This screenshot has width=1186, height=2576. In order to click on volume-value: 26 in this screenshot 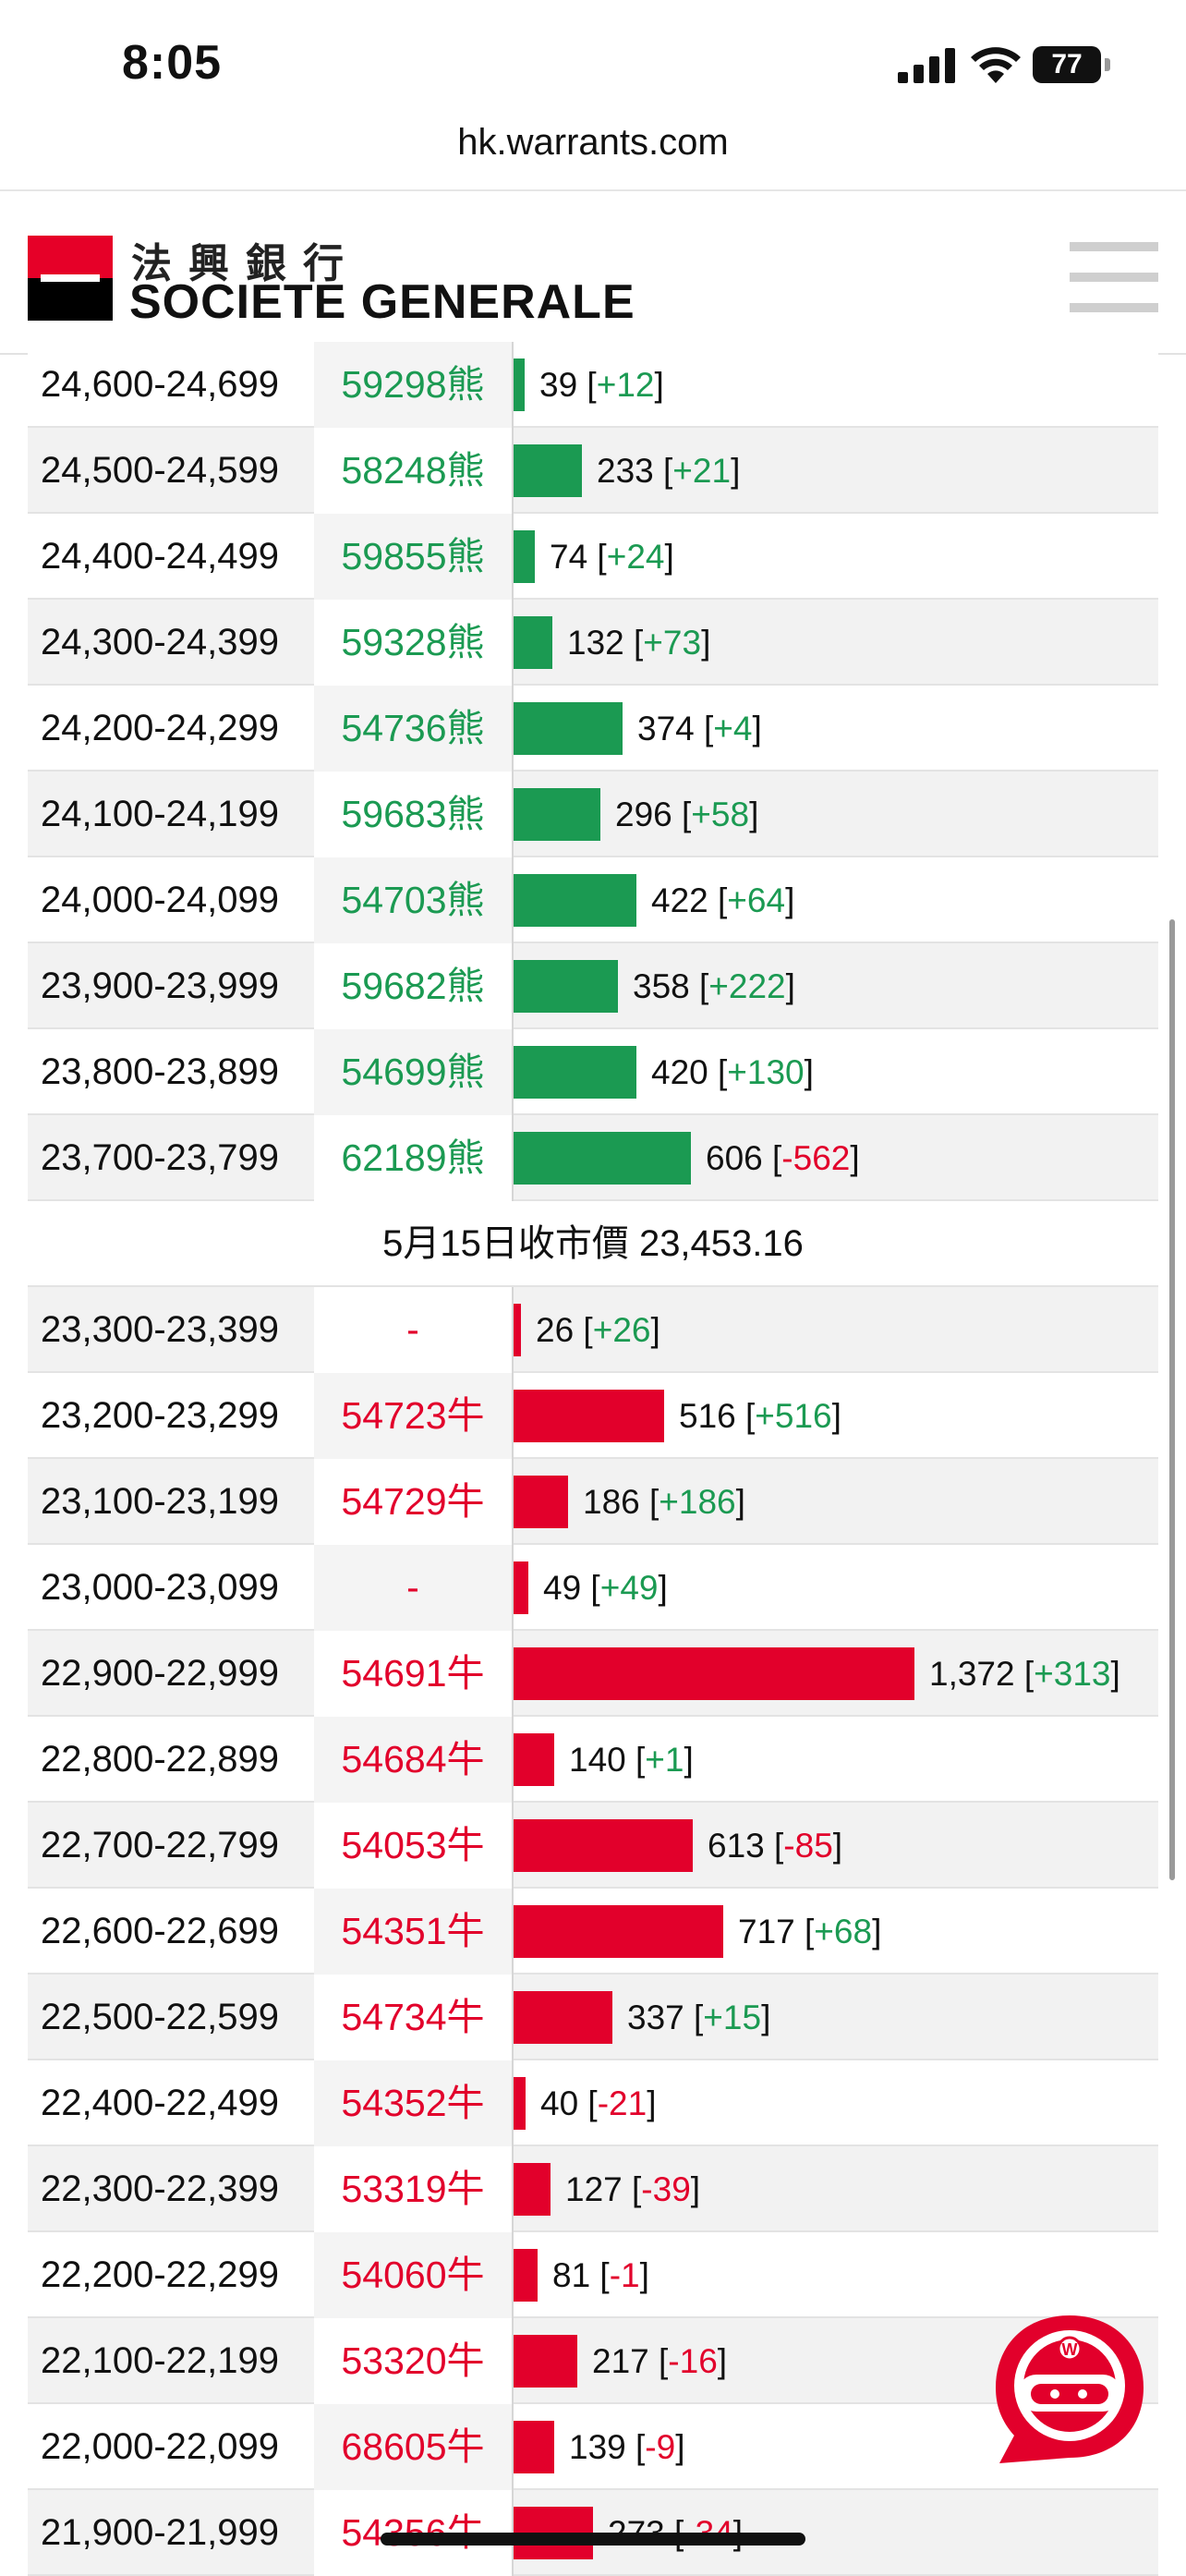, I will do `click(556, 1330)`.